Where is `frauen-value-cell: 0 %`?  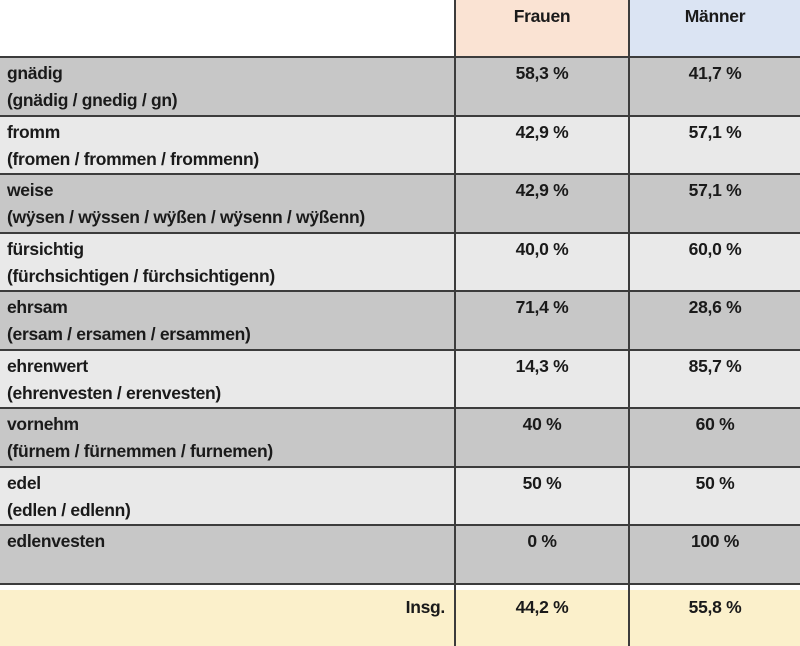 frauen-value-cell: 0 % is located at coordinates (541, 554).